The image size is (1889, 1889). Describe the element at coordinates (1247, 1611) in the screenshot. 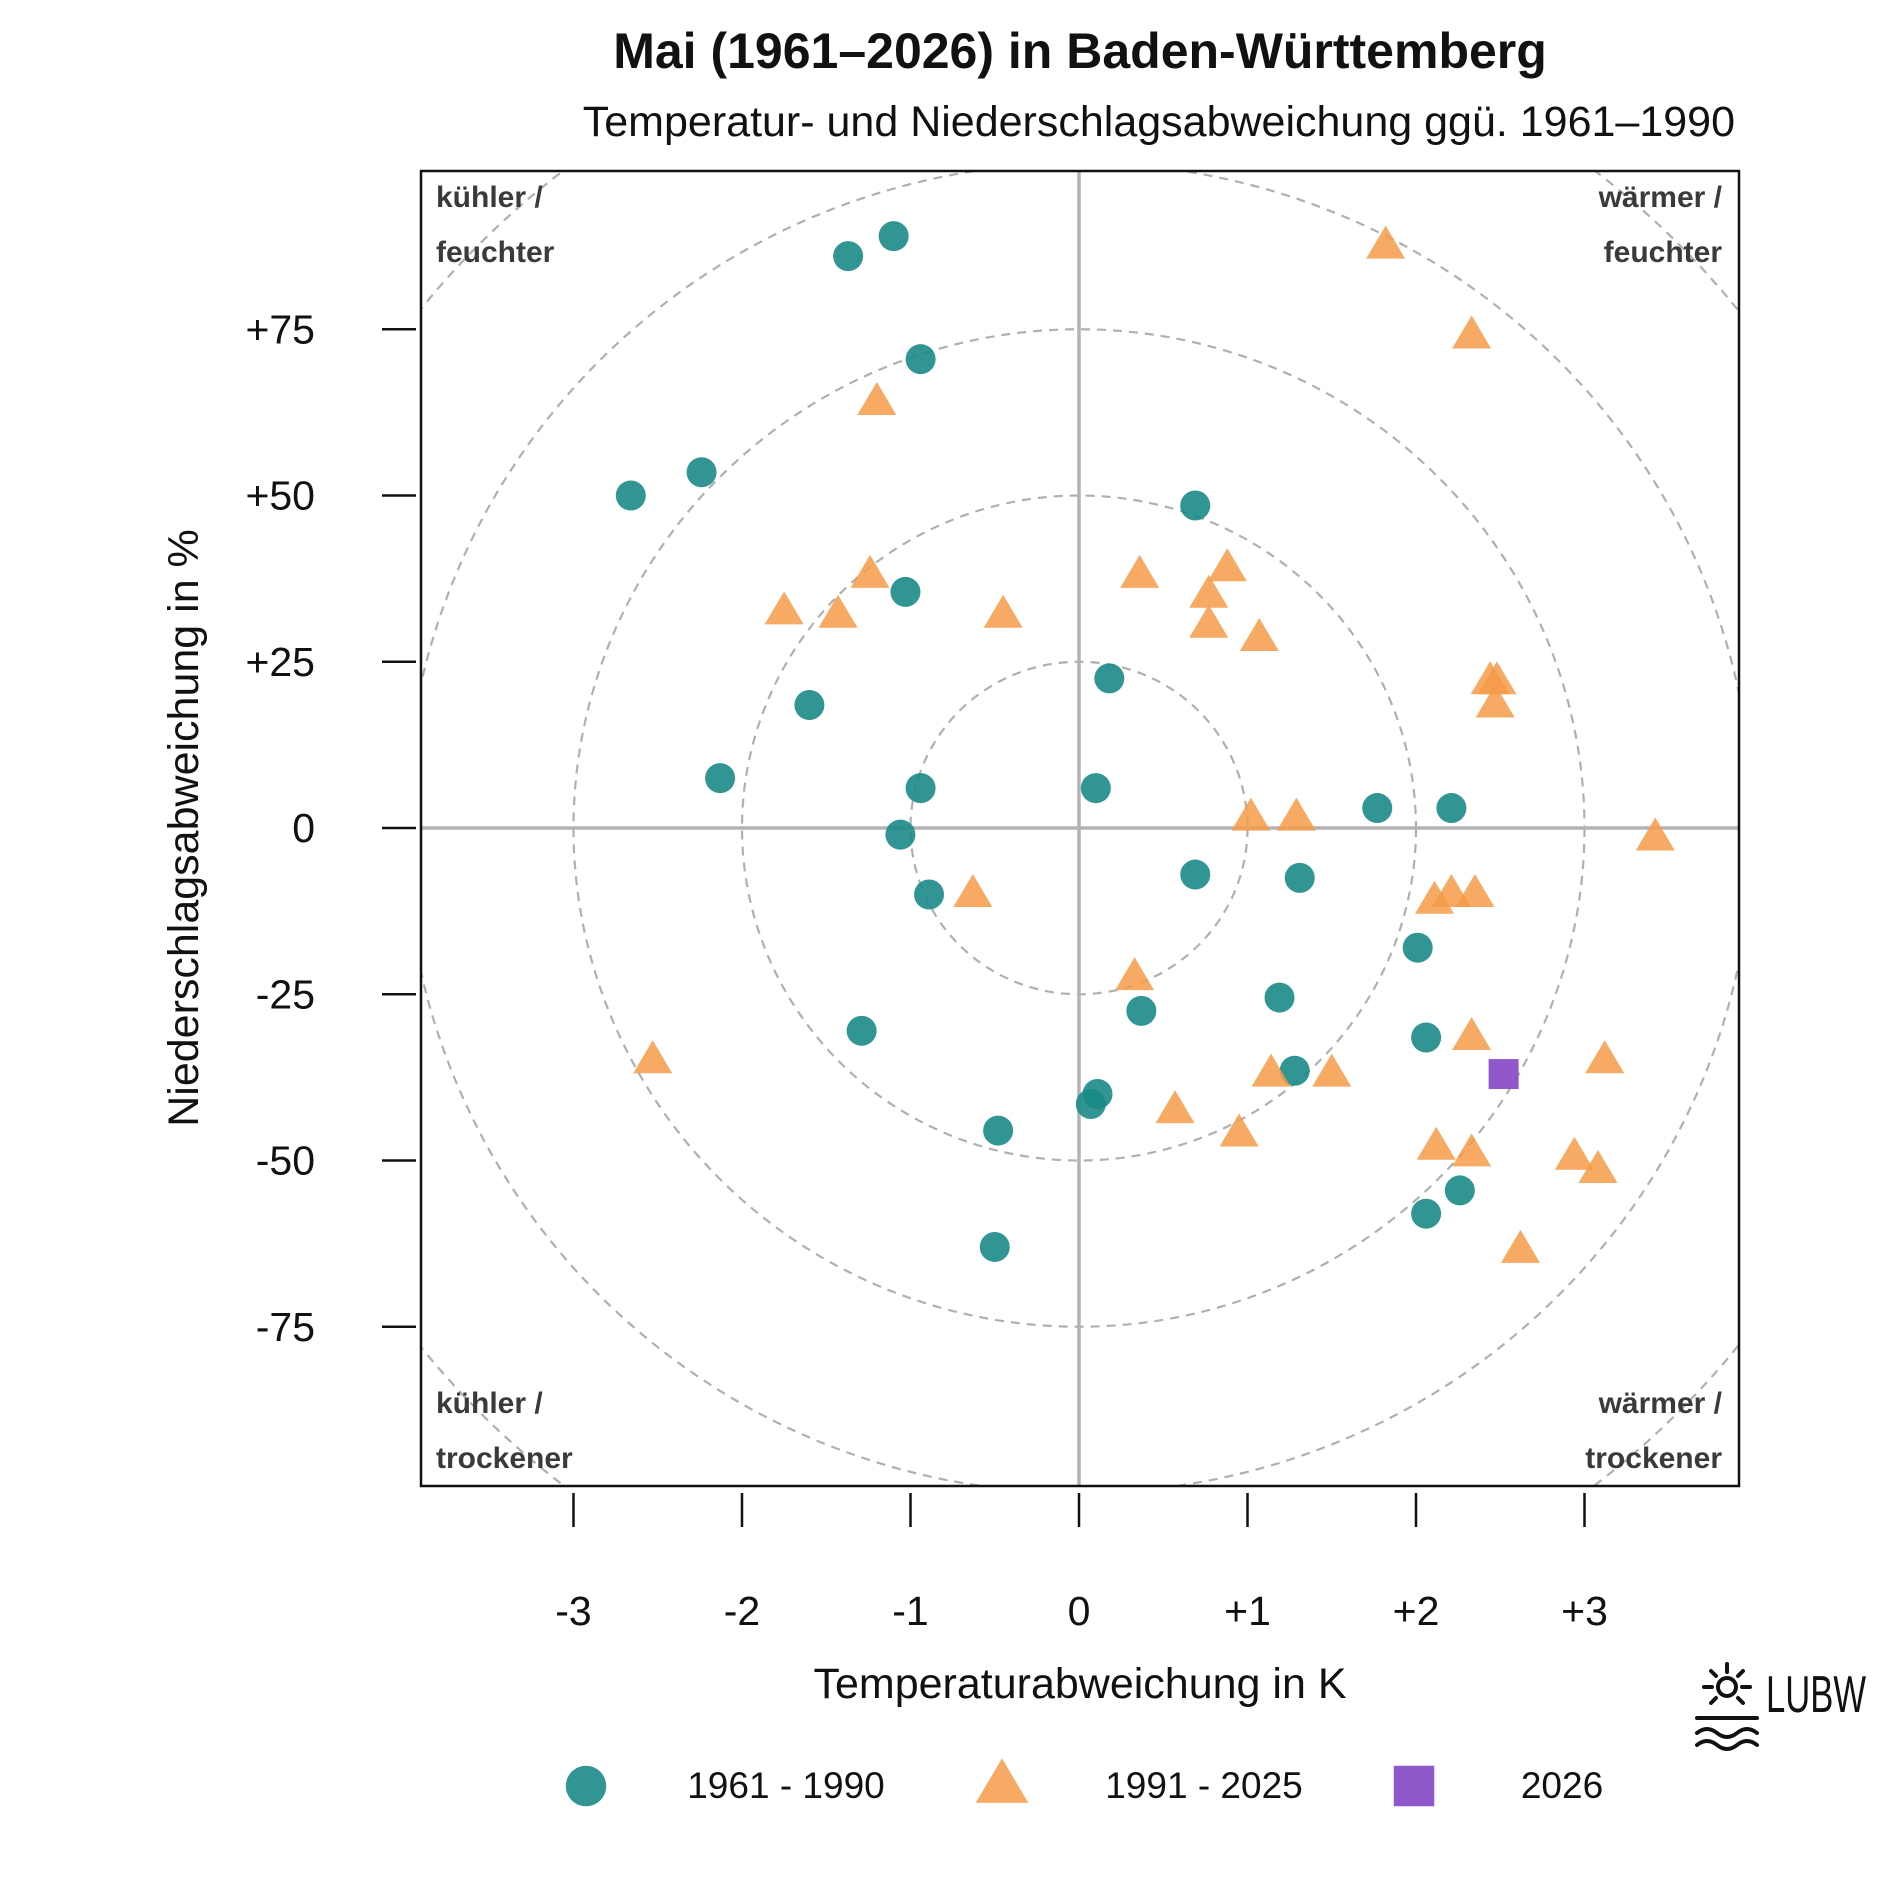

I see `x-tick-label: +1` at that location.